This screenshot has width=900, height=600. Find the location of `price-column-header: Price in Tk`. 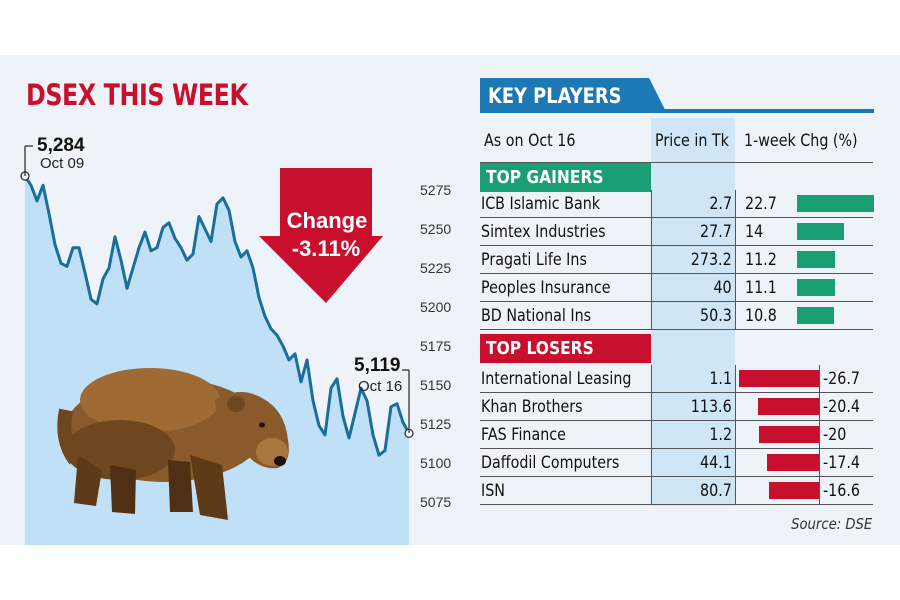

price-column-header: Price in Tk is located at coordinates (692, 141).